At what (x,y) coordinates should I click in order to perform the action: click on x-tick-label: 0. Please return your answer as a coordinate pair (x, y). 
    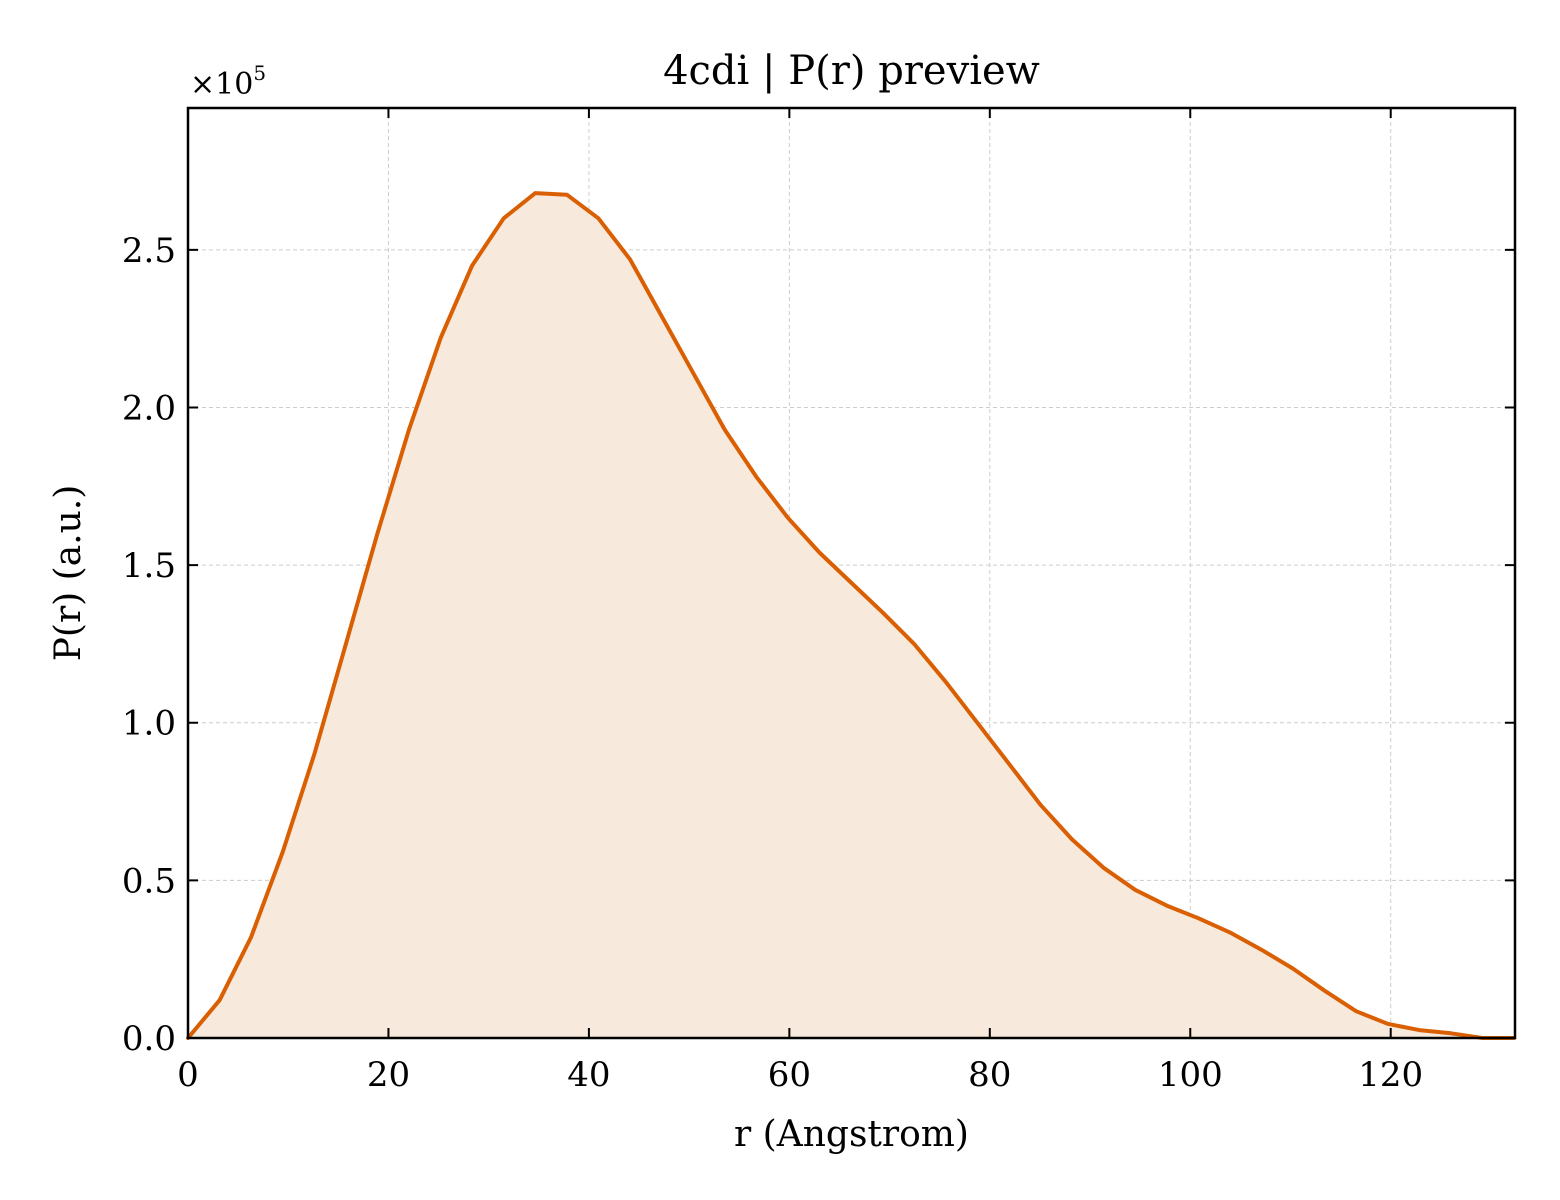
    Looking at the image, I should click on (188, 1075).